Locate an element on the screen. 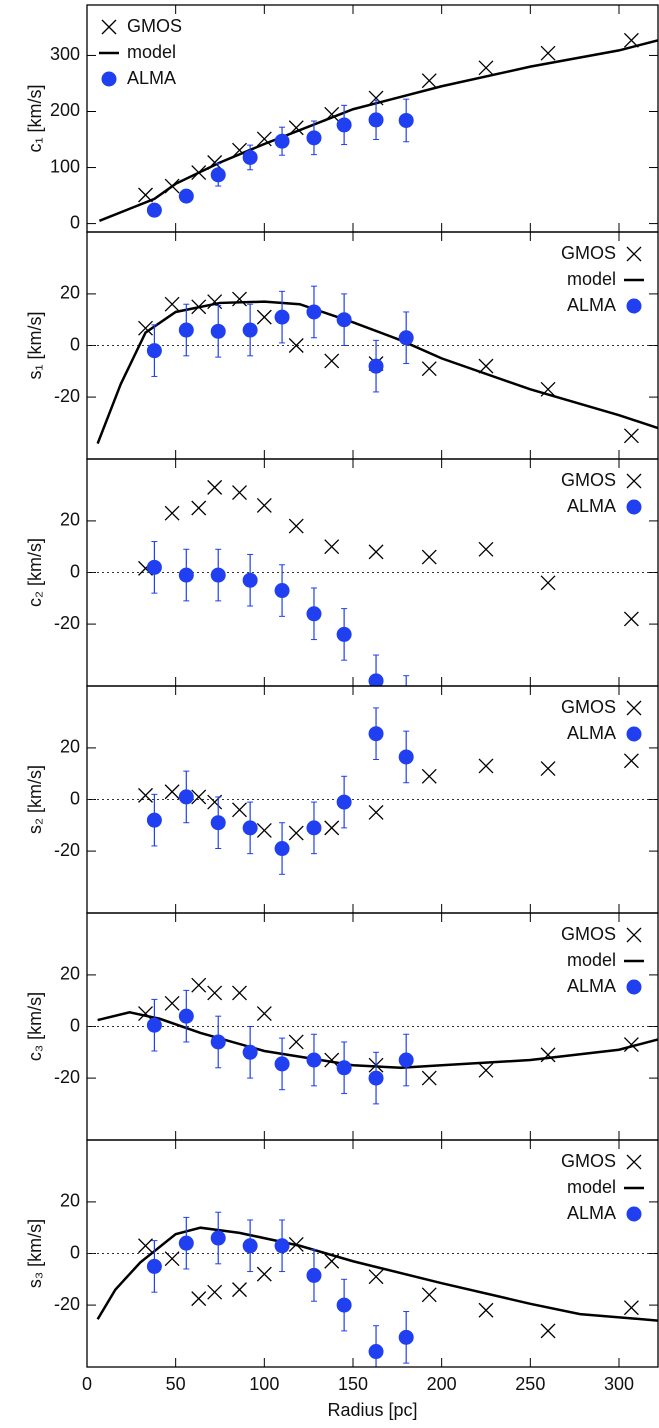 This screenshot has height=1428, width=659. y-axis-label: c₁ [km/s] is located at coordinates (35, 118).